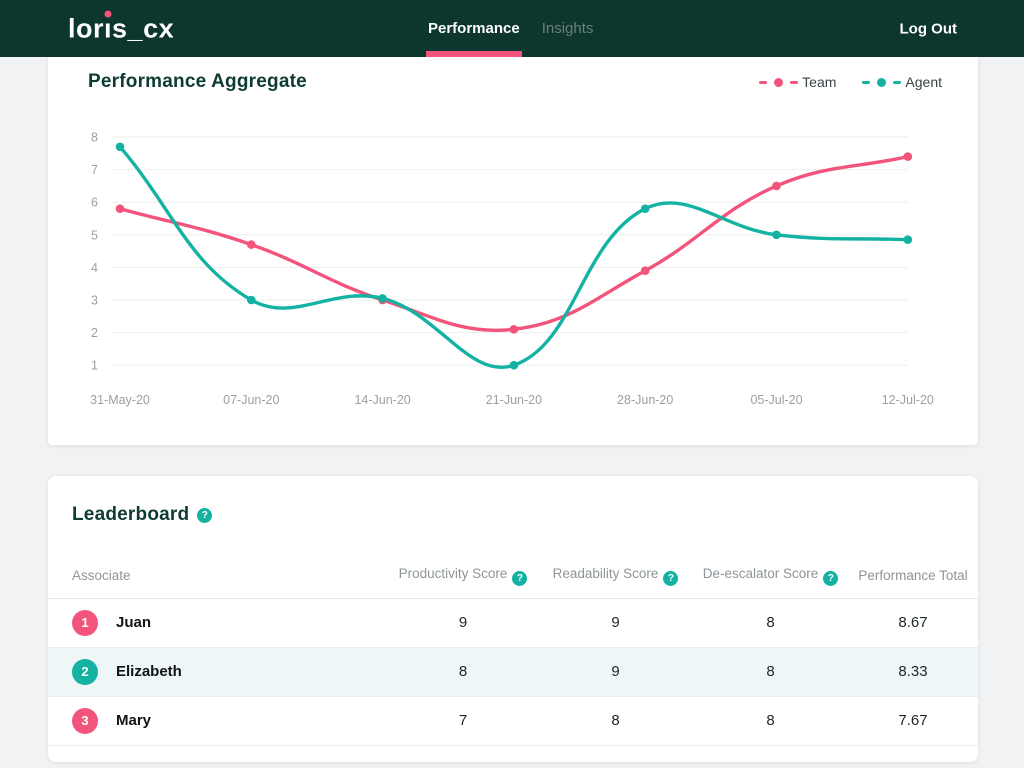 The height and width of the screenshot is (768, 1024). What do you see at coordinates (85, 671) in the screenshot?
I see `rank-badge: 2` at bounding box center [85, 671].